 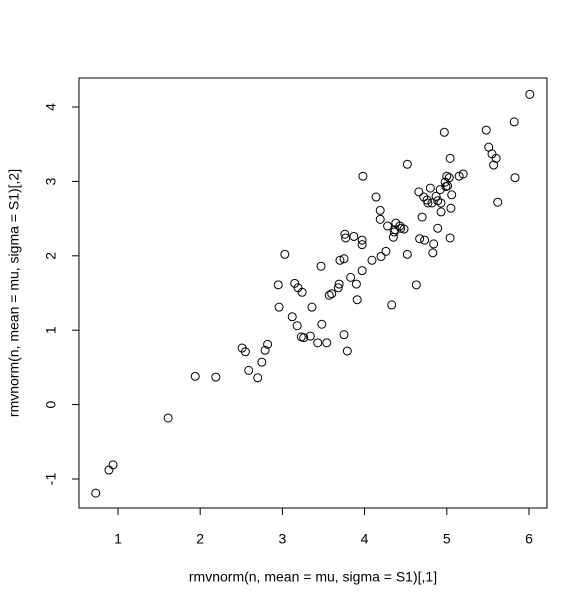 What do you see at coordinates (529, 539) in the screenshot?
I see `x-tick-label: 6` at bounding box center [529, 539].